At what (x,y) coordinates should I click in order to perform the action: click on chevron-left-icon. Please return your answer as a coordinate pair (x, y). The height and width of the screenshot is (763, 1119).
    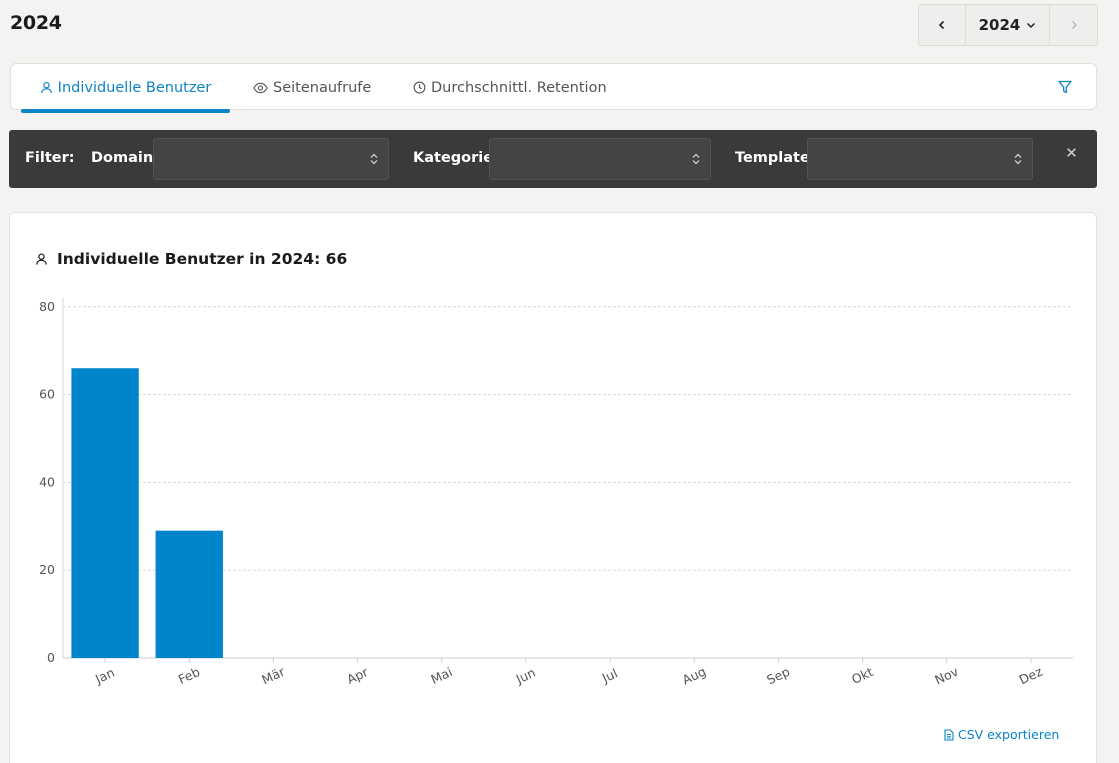
    Looking at the image, I should click on (941, 25).